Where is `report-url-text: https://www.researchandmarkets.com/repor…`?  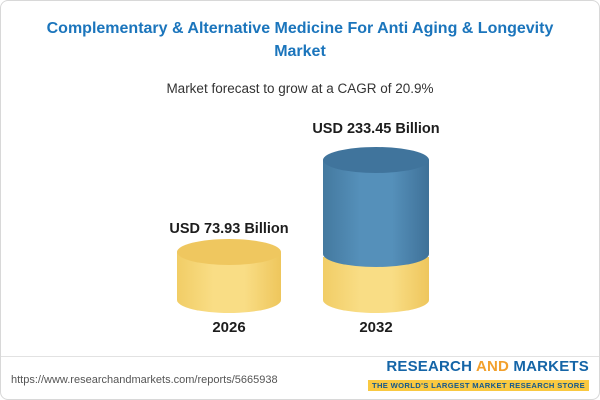
report-url-text: https://www.researchandmarkets.com/repor… is located at coordinates (144, 380).